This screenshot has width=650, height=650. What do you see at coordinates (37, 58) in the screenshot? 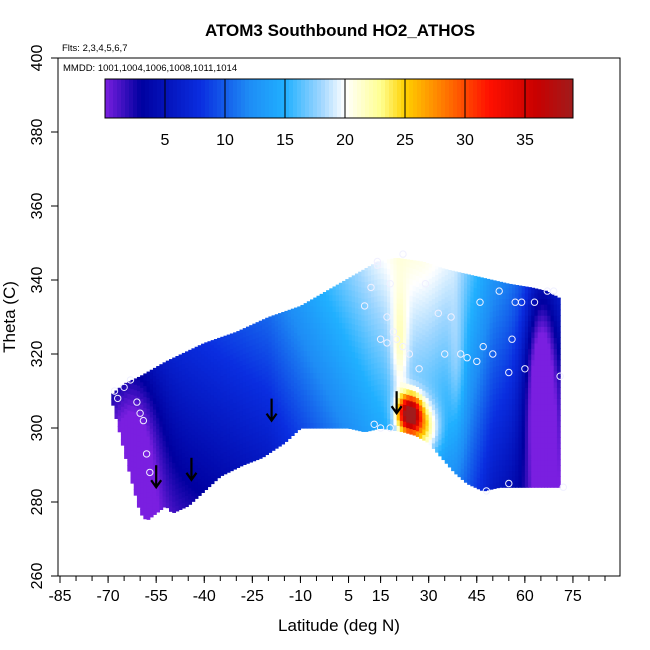
I see `y-tick-label: 400` at bounding box center [37, 58].